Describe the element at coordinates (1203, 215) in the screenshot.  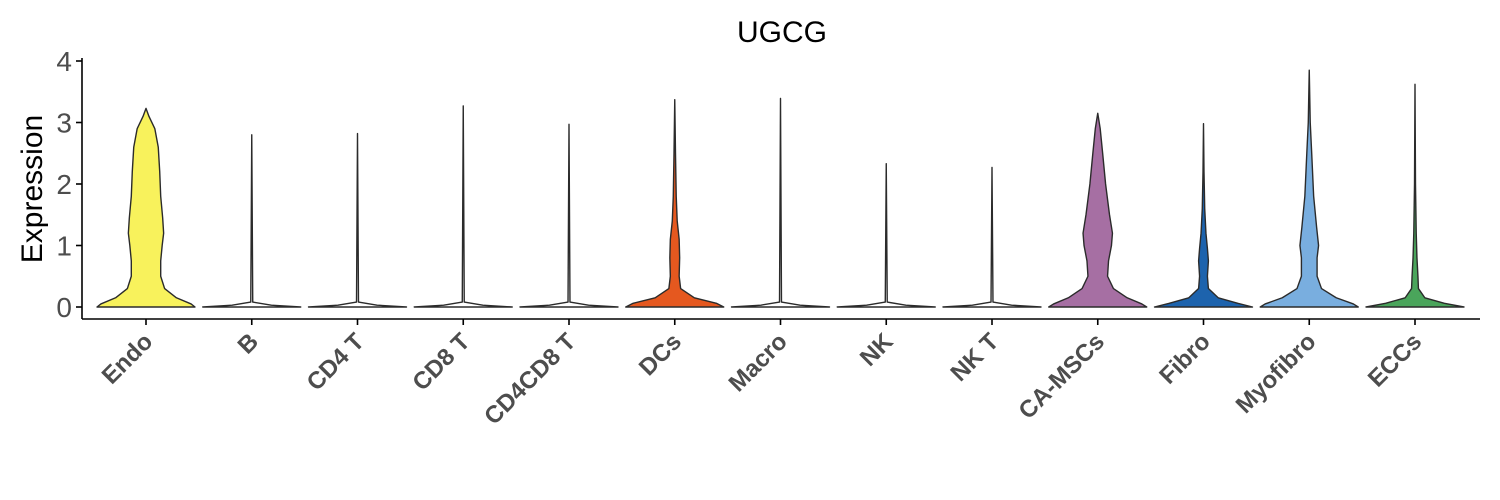
I see `violin-fibro` at that location.